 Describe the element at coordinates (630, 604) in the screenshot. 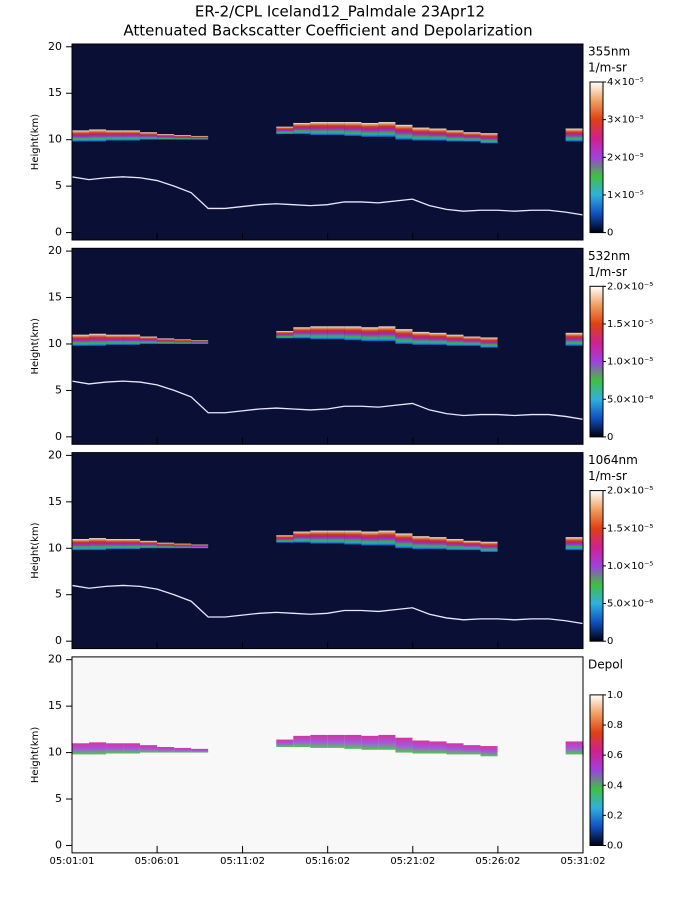

I see `colorbar-tick-label: 5.0×10⁻⁶` at that location.